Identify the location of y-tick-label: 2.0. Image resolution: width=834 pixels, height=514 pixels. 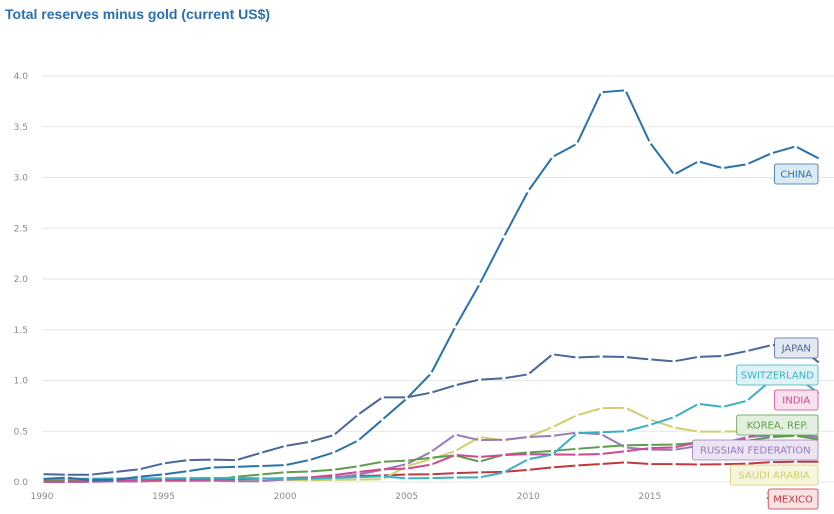
(21, 280).